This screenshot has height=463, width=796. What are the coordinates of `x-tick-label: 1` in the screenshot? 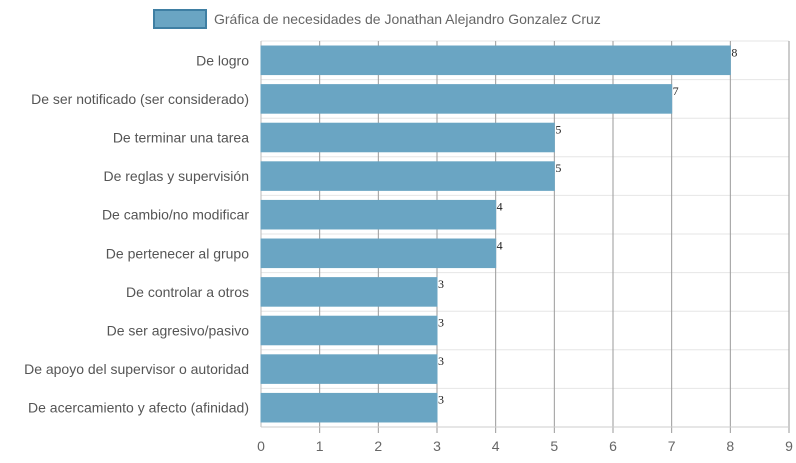 It's located at (320, 446).